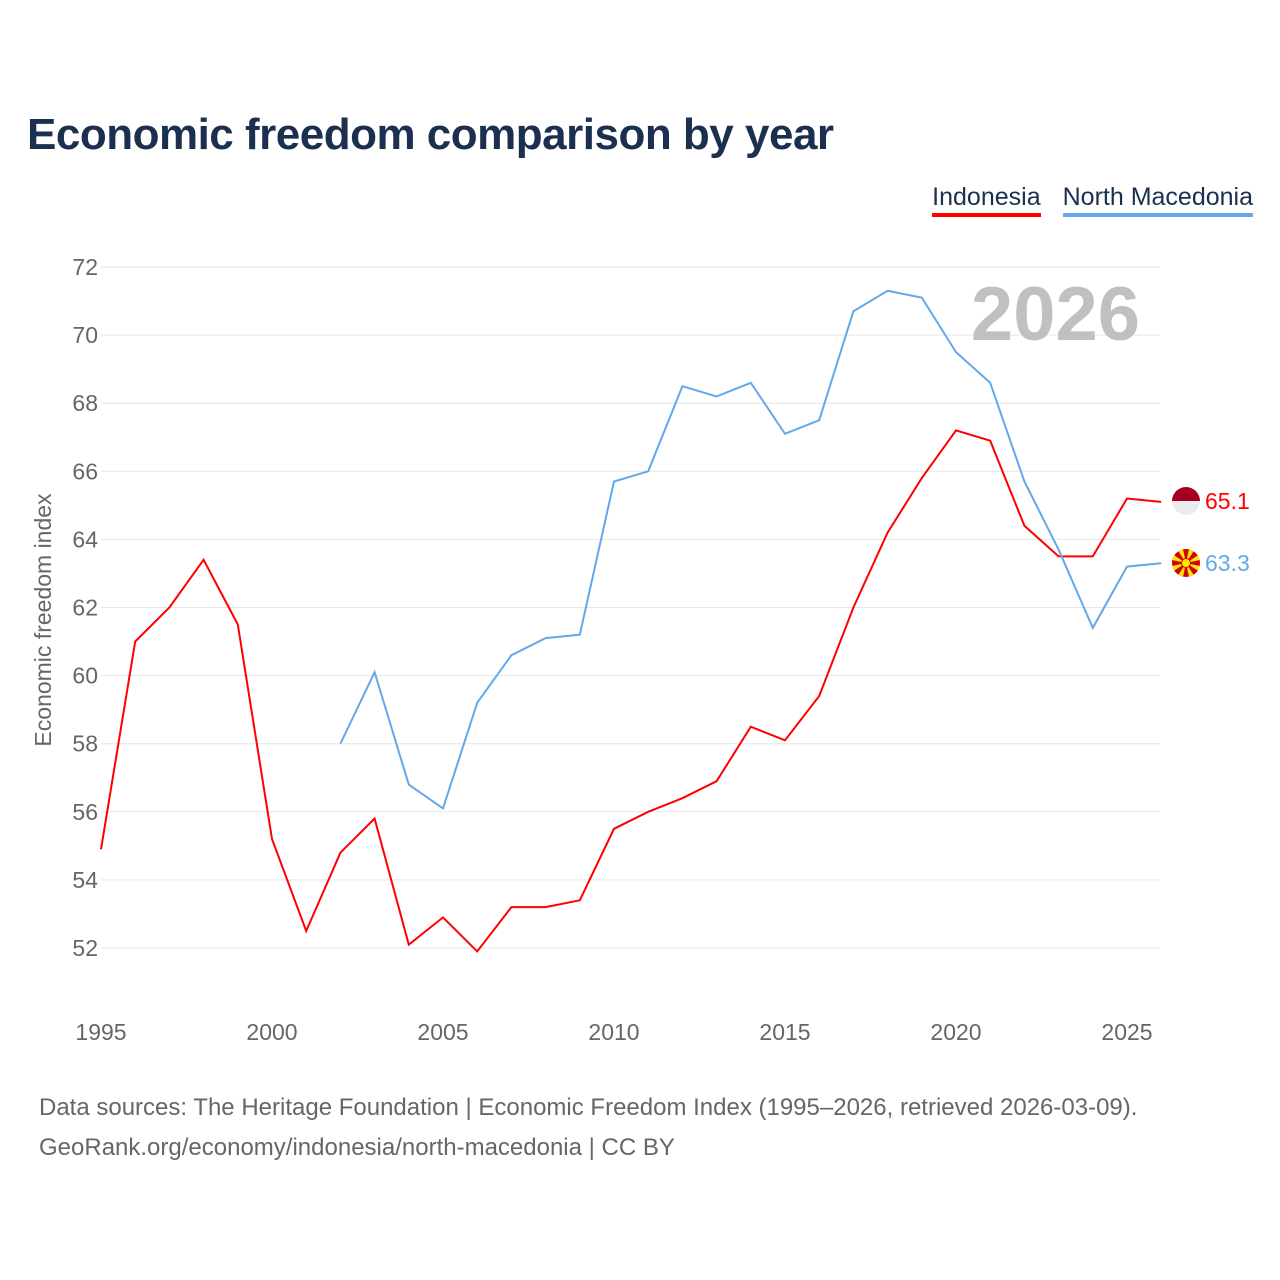 The width and height of the screenshot is (1280, 1280). What do you see at coordinates (85, 880) in the screenshot?
I see `y-tick-label: 54` at bounding box center [85, 880].